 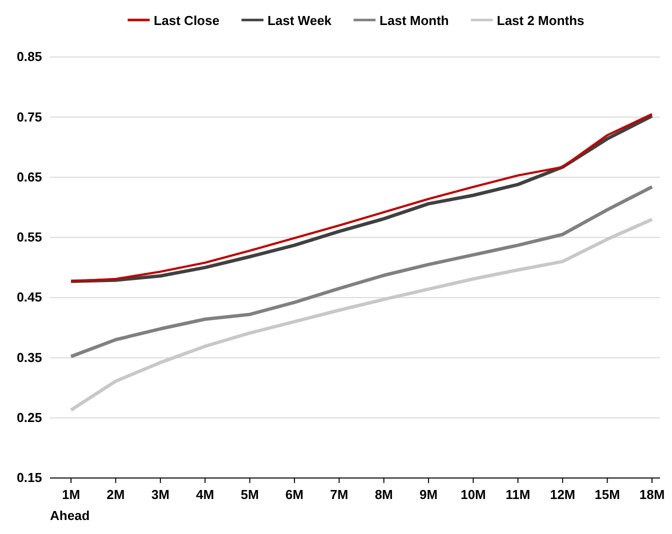 What do you see at coordinates (29, 176) in the screenshot?
I see `y-tick-label: 0.65` at bounding box center [29, 176].